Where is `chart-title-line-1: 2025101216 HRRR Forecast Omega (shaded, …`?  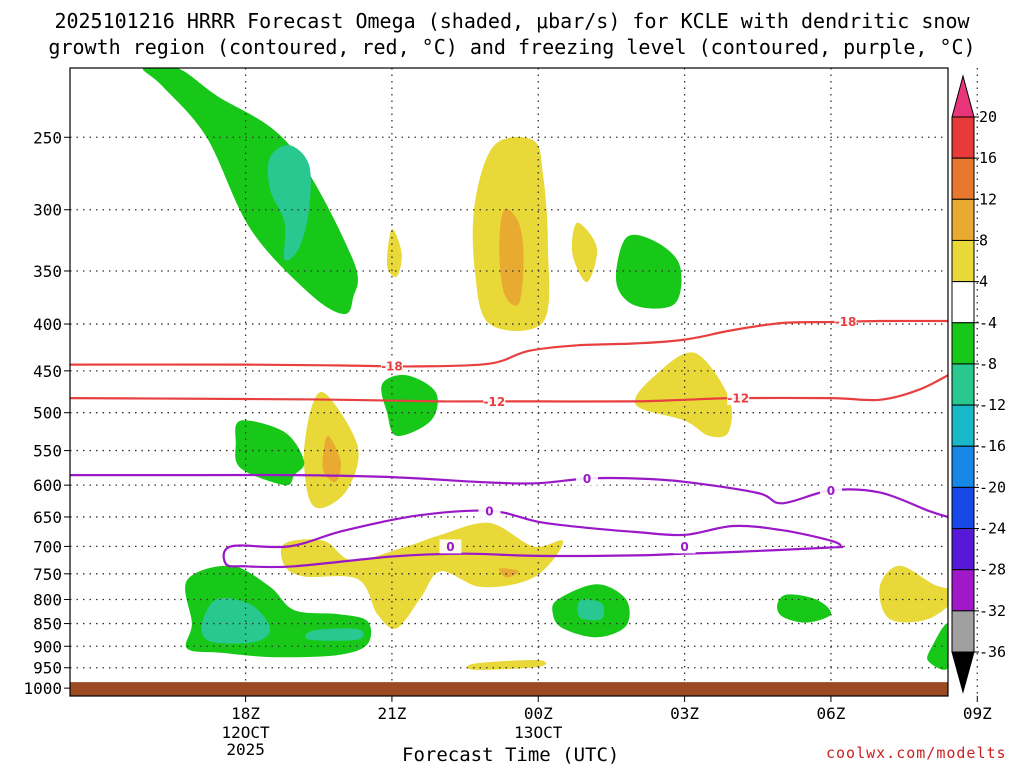
chart-title-line-1: 2025101216 HRRR Forecast Omega (shaded, … is located at coordinates (512, 21).